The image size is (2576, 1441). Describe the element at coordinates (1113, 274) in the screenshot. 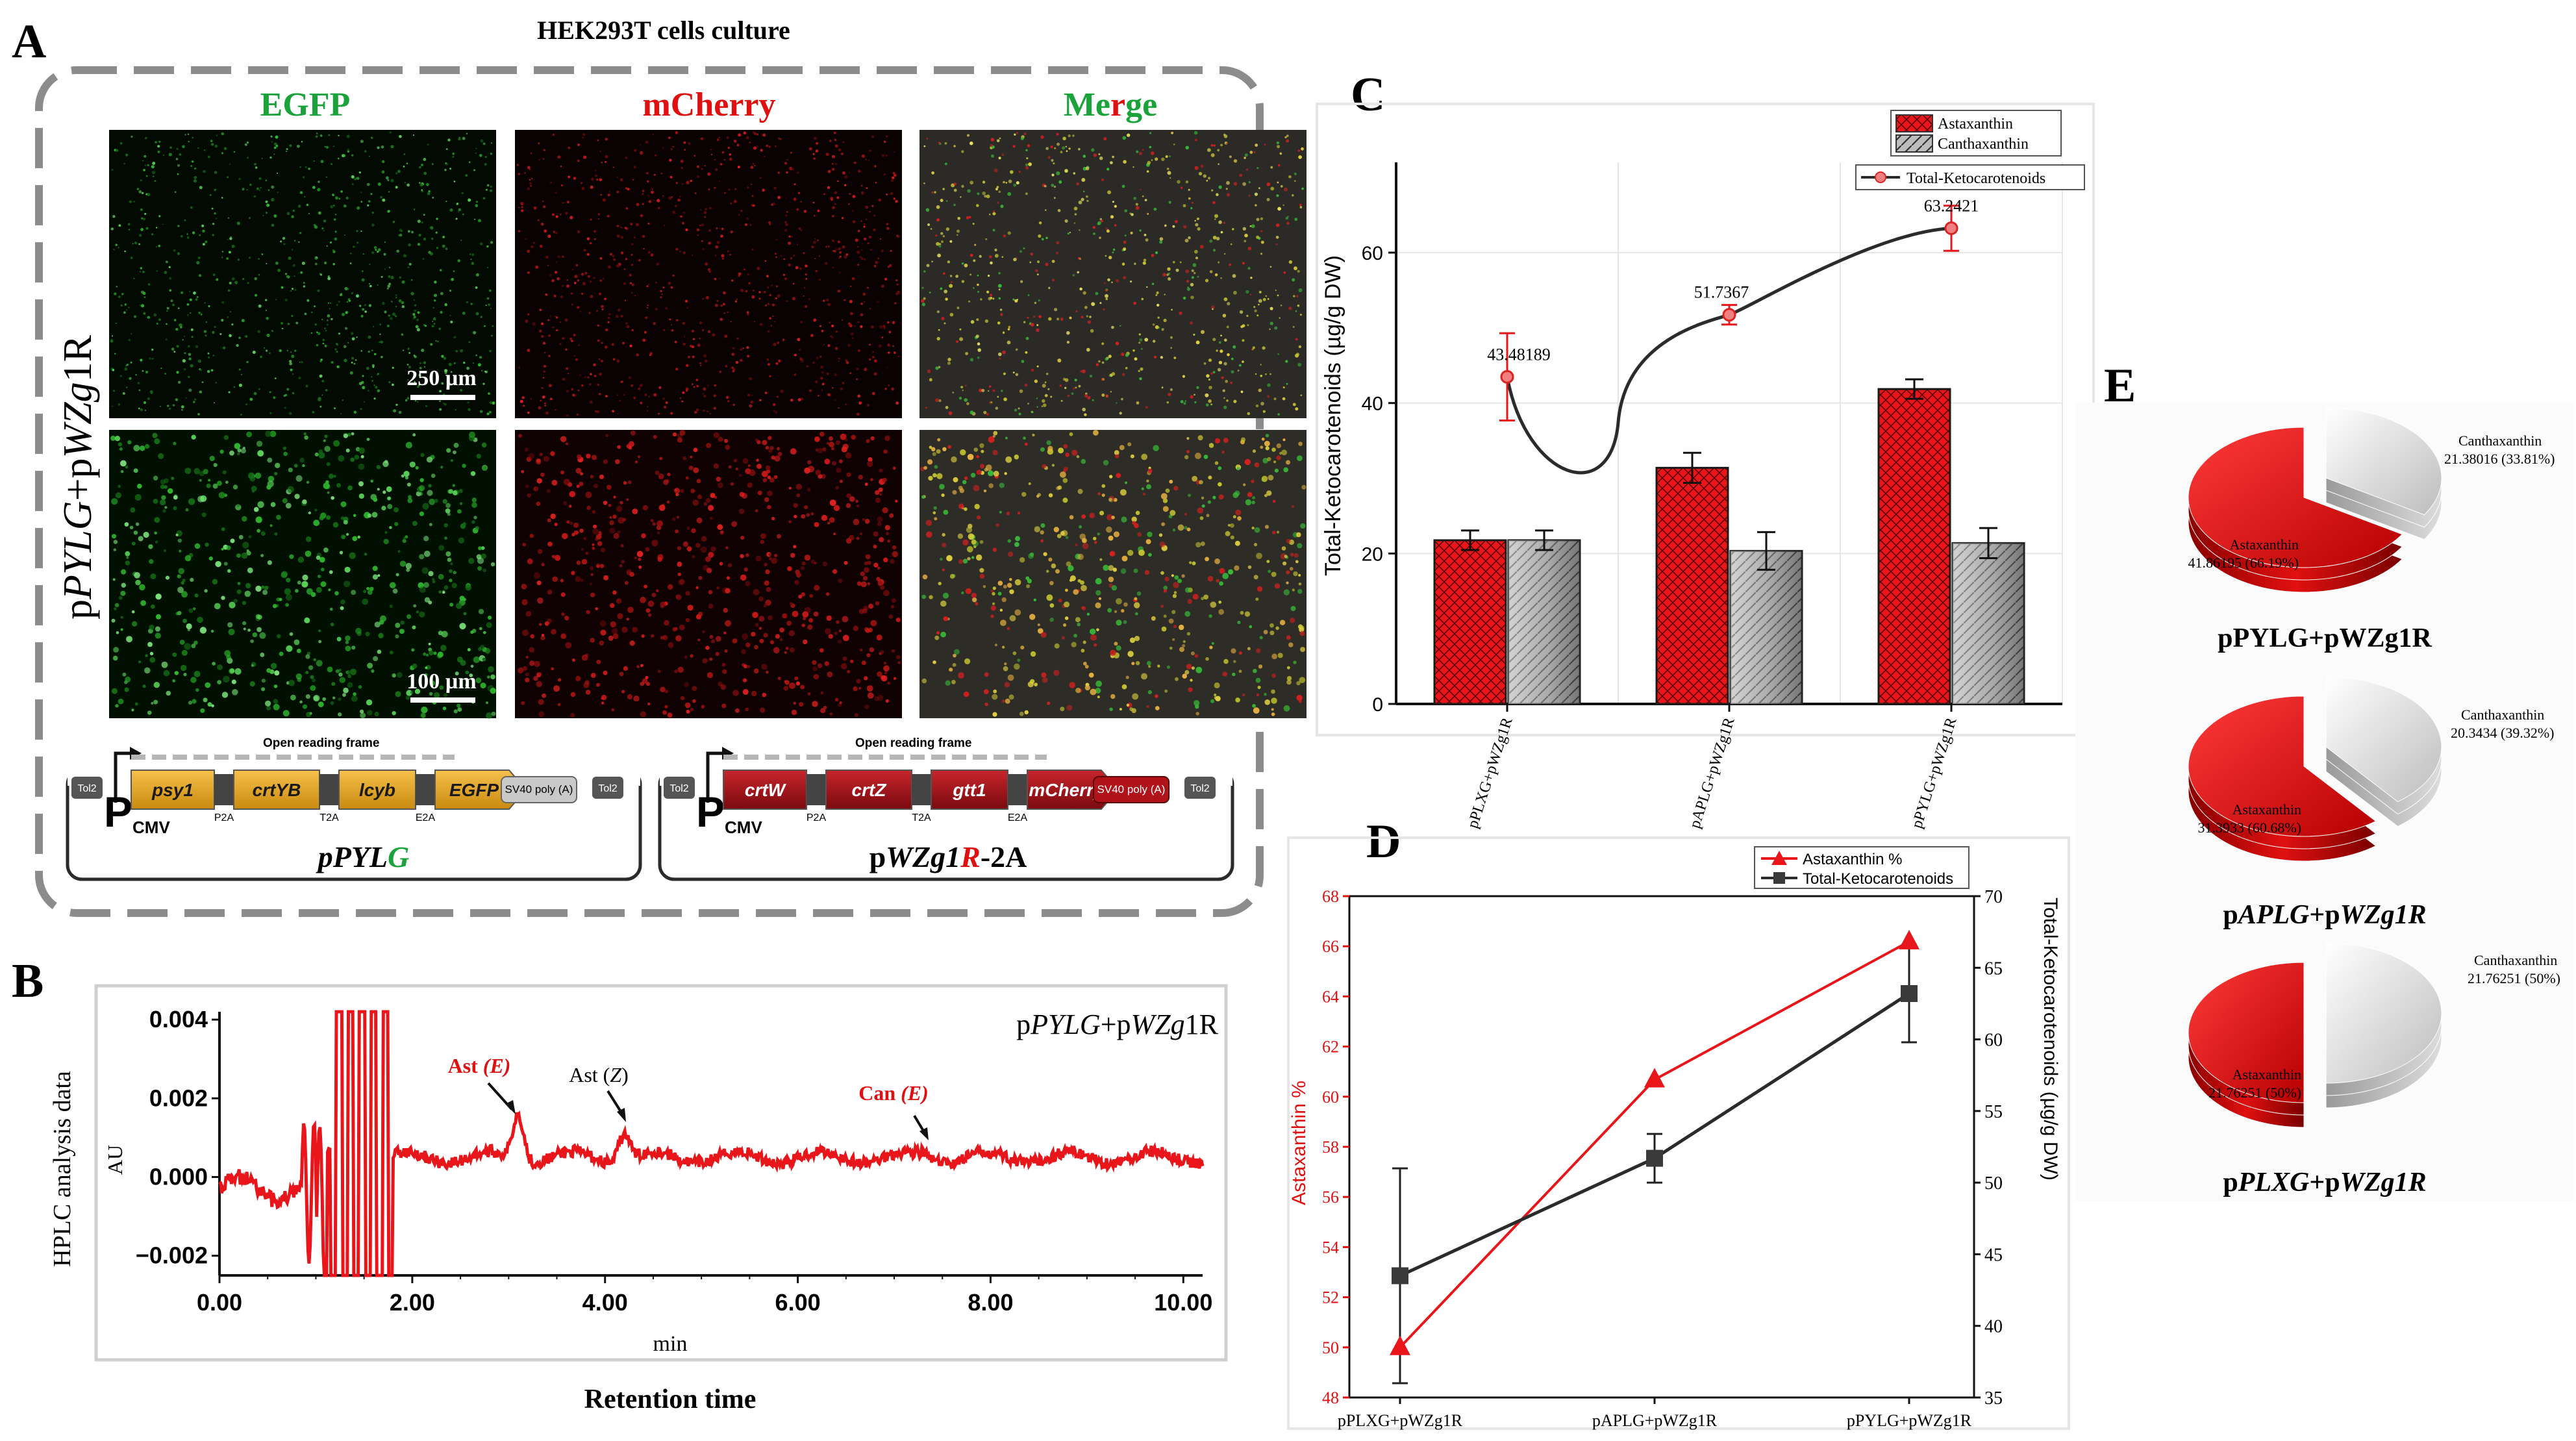

I see `micrograph-merge-low` at that location.